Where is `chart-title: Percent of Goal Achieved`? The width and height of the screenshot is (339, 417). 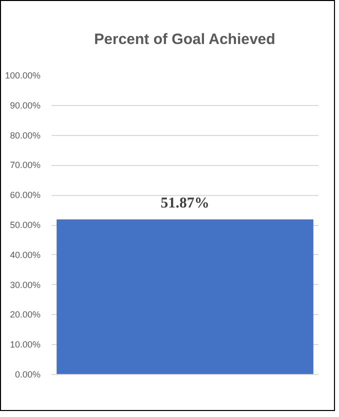
chart-title: Percent of Goal Achieved is located at coordinates (185, 39).